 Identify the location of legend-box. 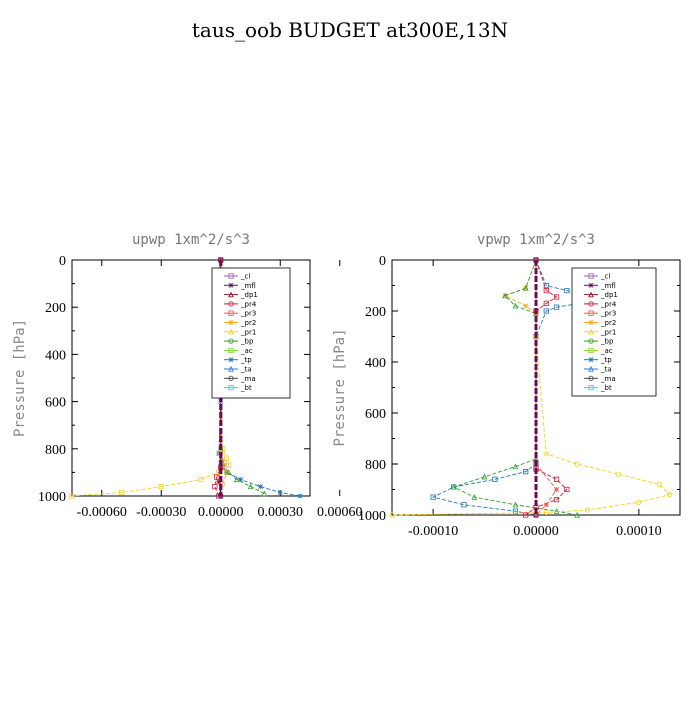
(251, 333).